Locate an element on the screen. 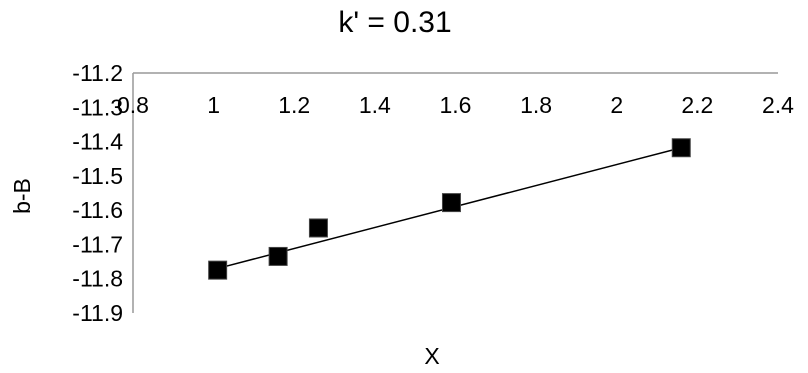 This screenshot has height=373, width=808. y-tick-label: -11.5 is located at coordinates (97, 176).